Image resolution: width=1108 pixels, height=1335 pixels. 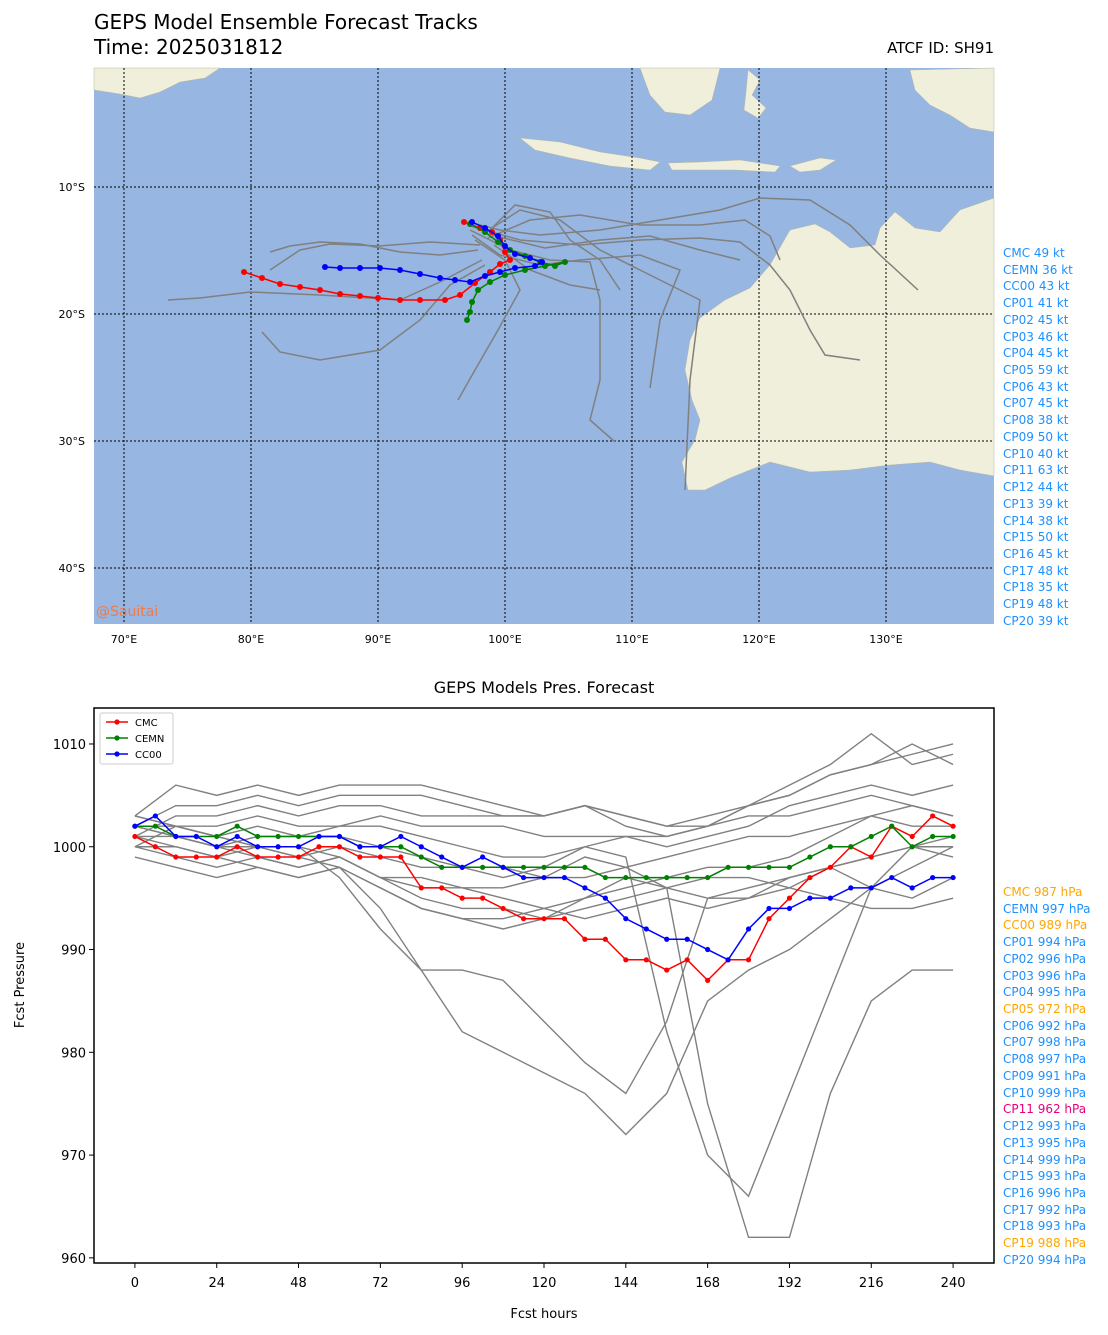 I want to click on intensity-entry: CP10 40 kt, so click(x=1036, y=453).